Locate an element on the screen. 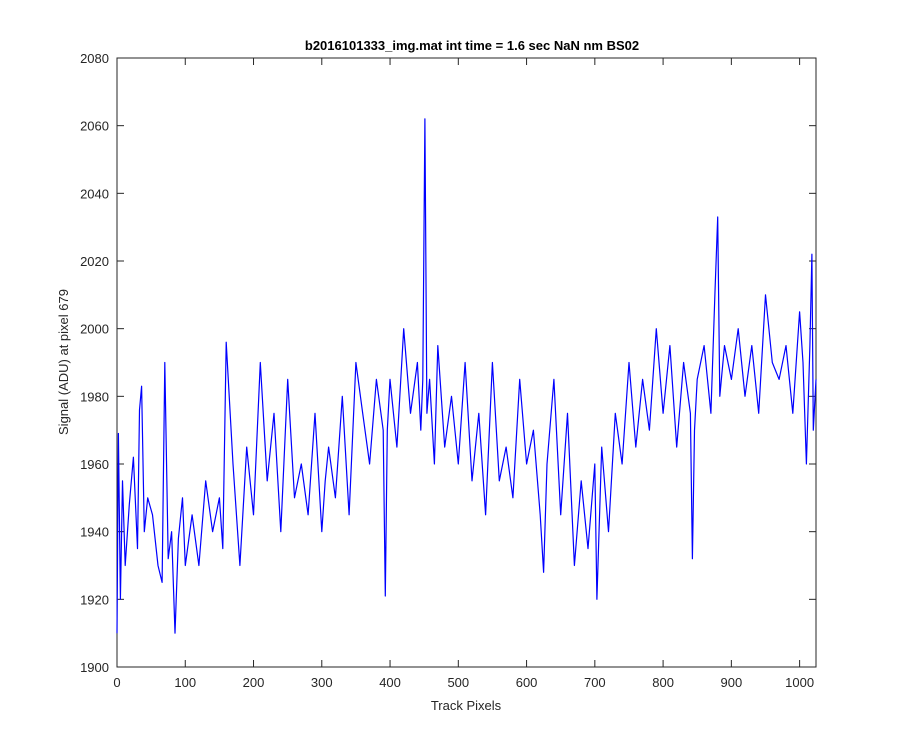 This screenshot has width=900, height=750. y-tick-label: 2000 is located at coordinates (94, 329).